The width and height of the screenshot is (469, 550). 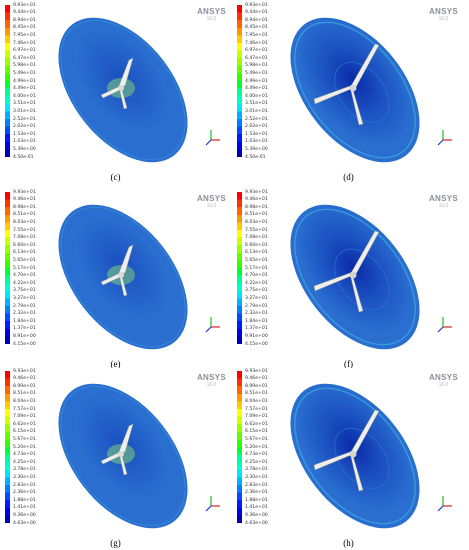 What do you see at coordinates (256, 523) in the screenshot?
I see `legend-tick-label: 4.63e+00` at bounding box center [256, 523].